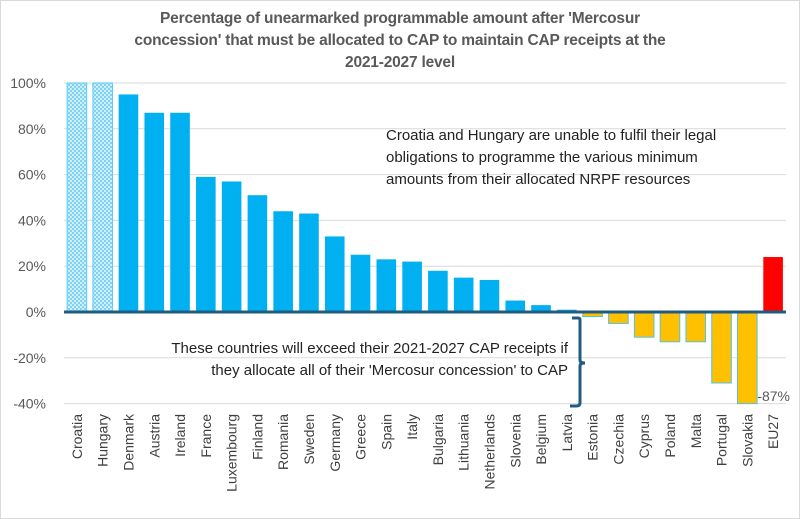  Describe the element at coordinates (412, 286) in the screenshot. I see `bar-italy` at that location.